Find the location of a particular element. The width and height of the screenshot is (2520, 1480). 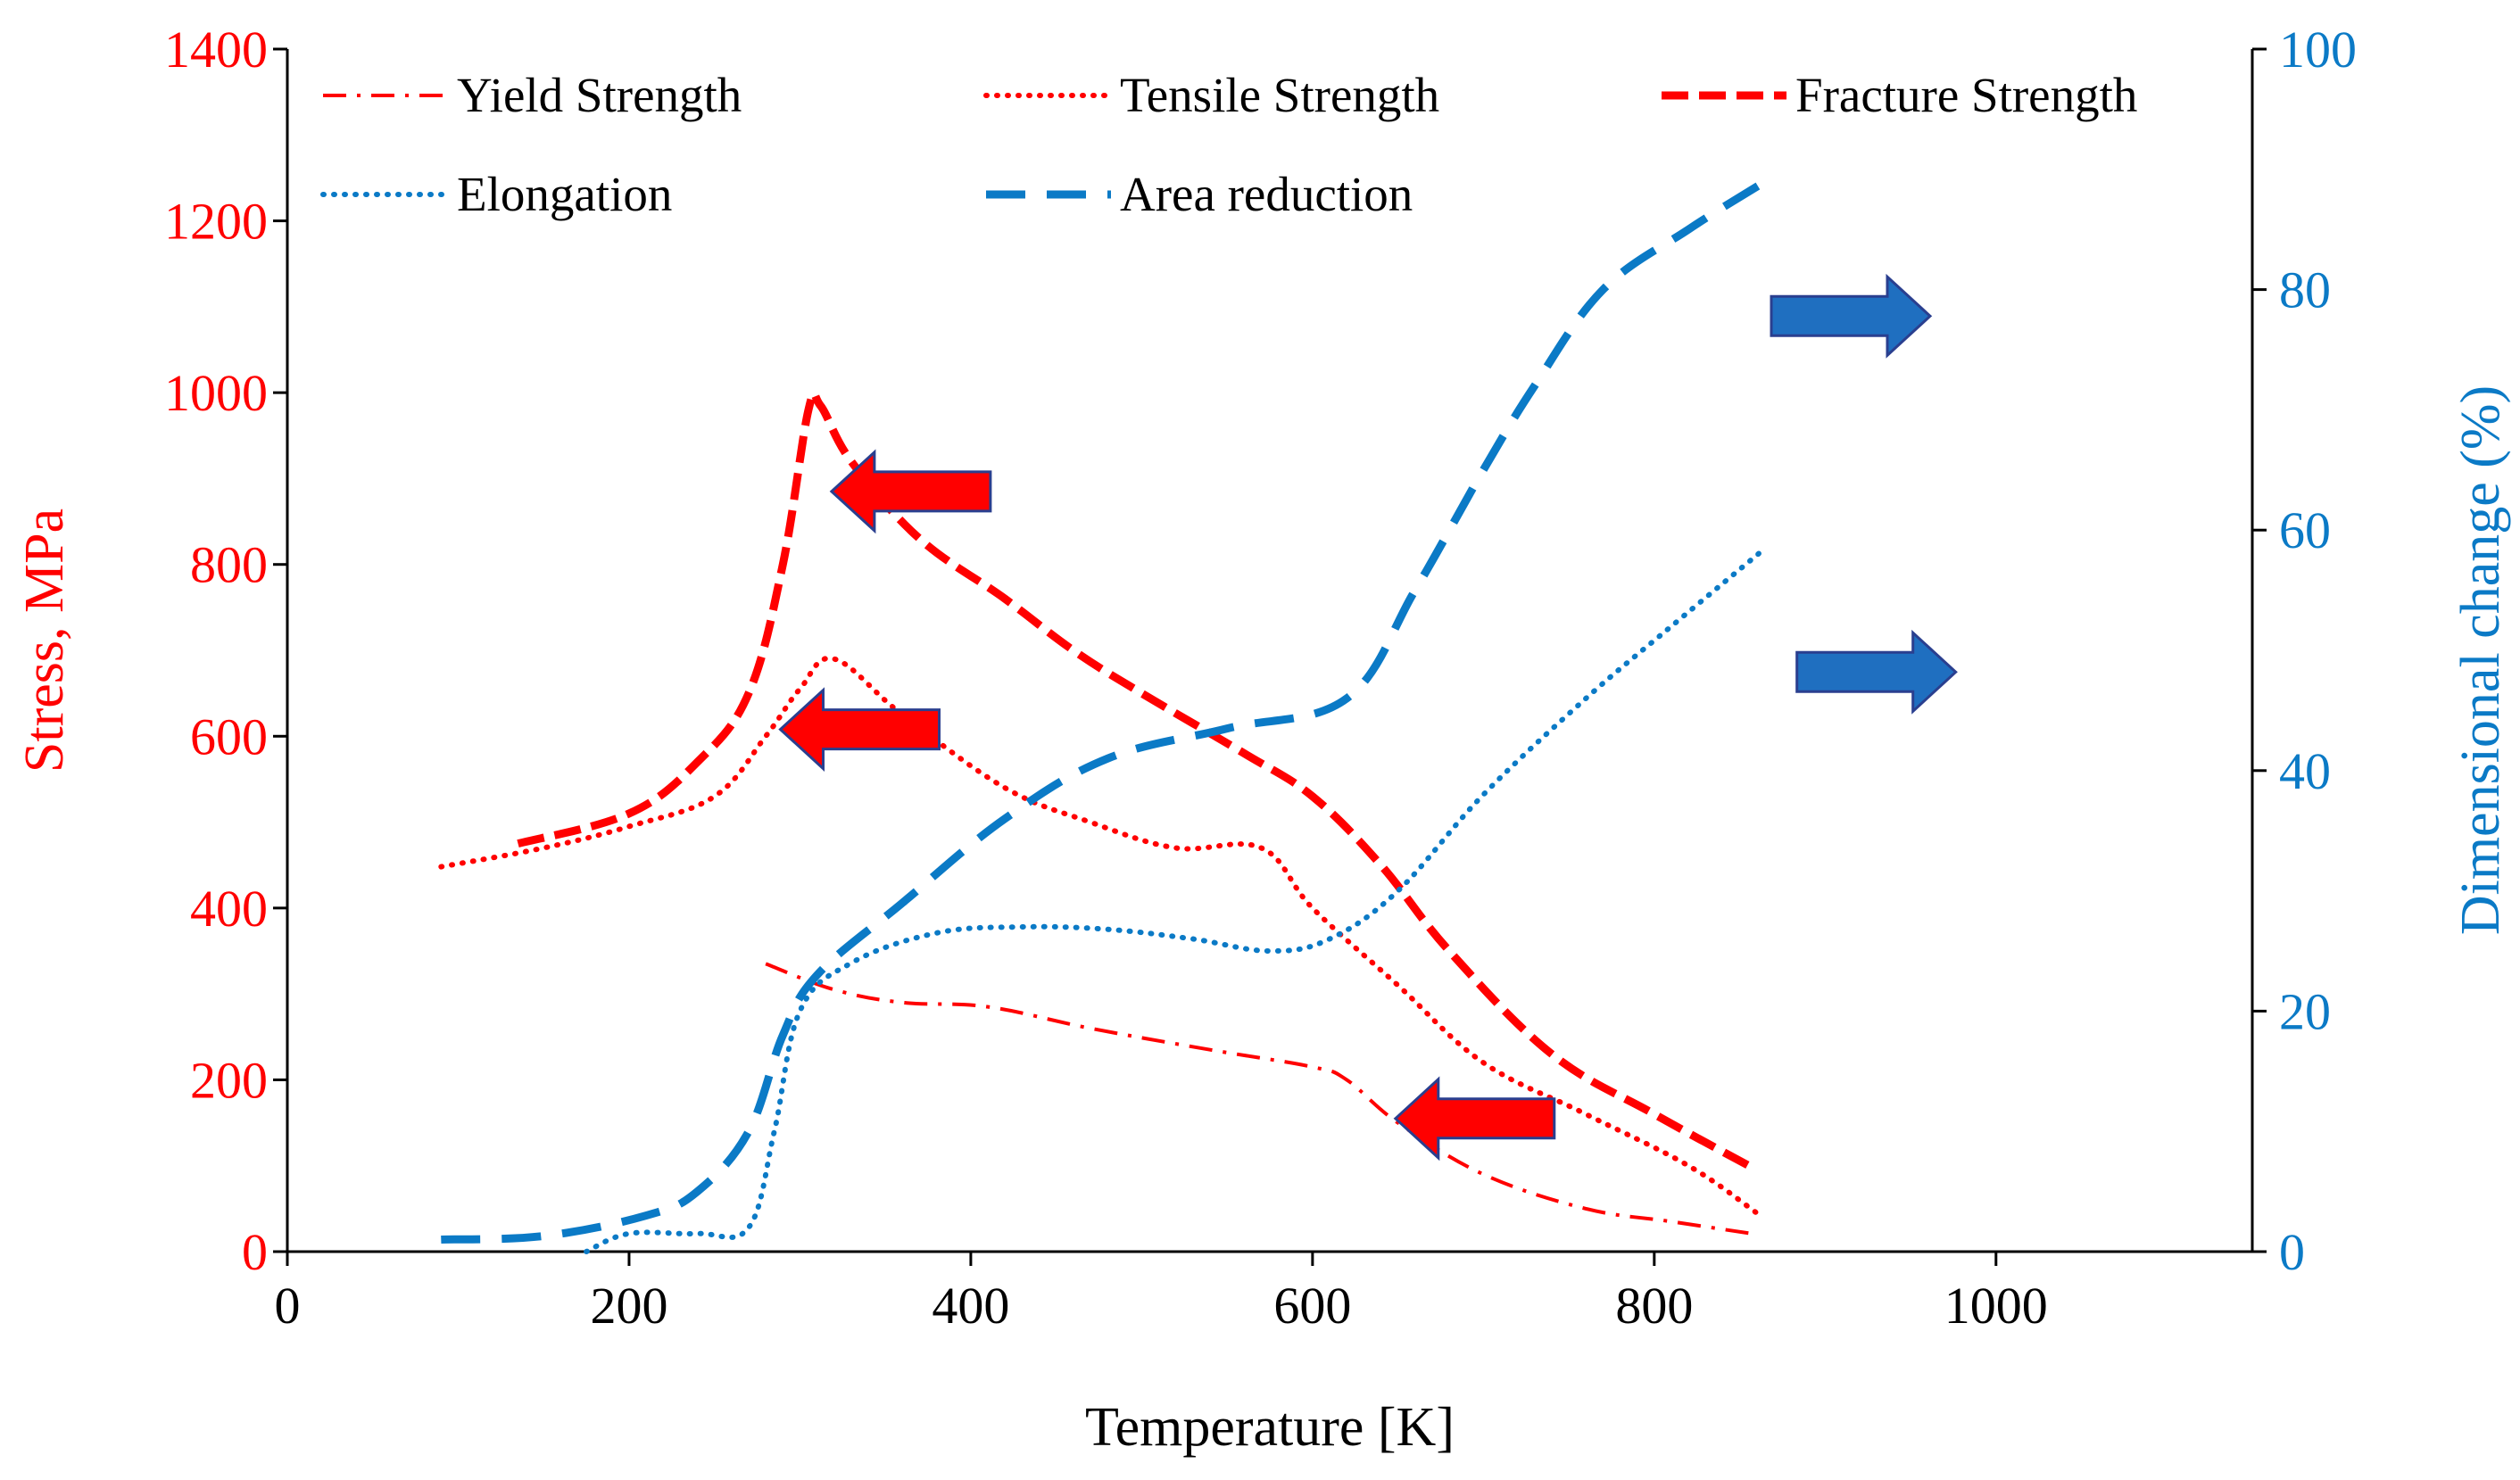

y-right-tick-label: 80 is located at coordinates (2305, 290).